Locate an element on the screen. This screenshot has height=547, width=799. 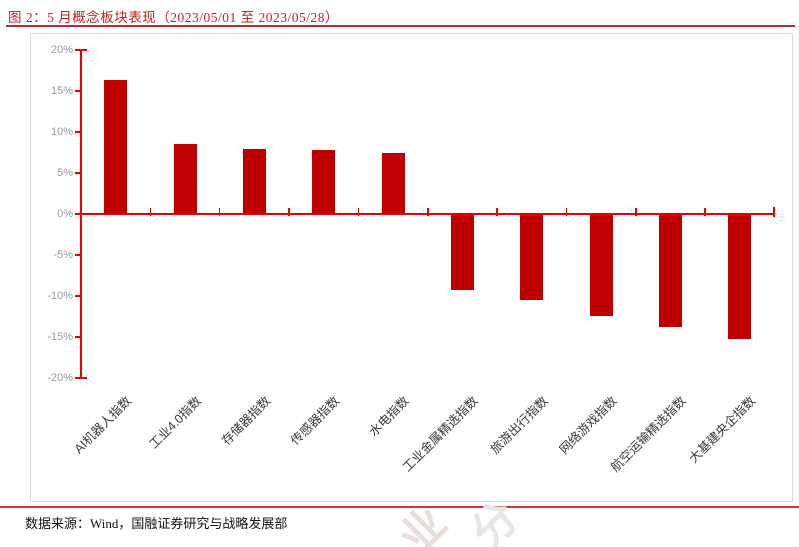
data-source-note: 数据来源：Wind，国融证券研究与战略发展部 is located at coordinates (156, 523).